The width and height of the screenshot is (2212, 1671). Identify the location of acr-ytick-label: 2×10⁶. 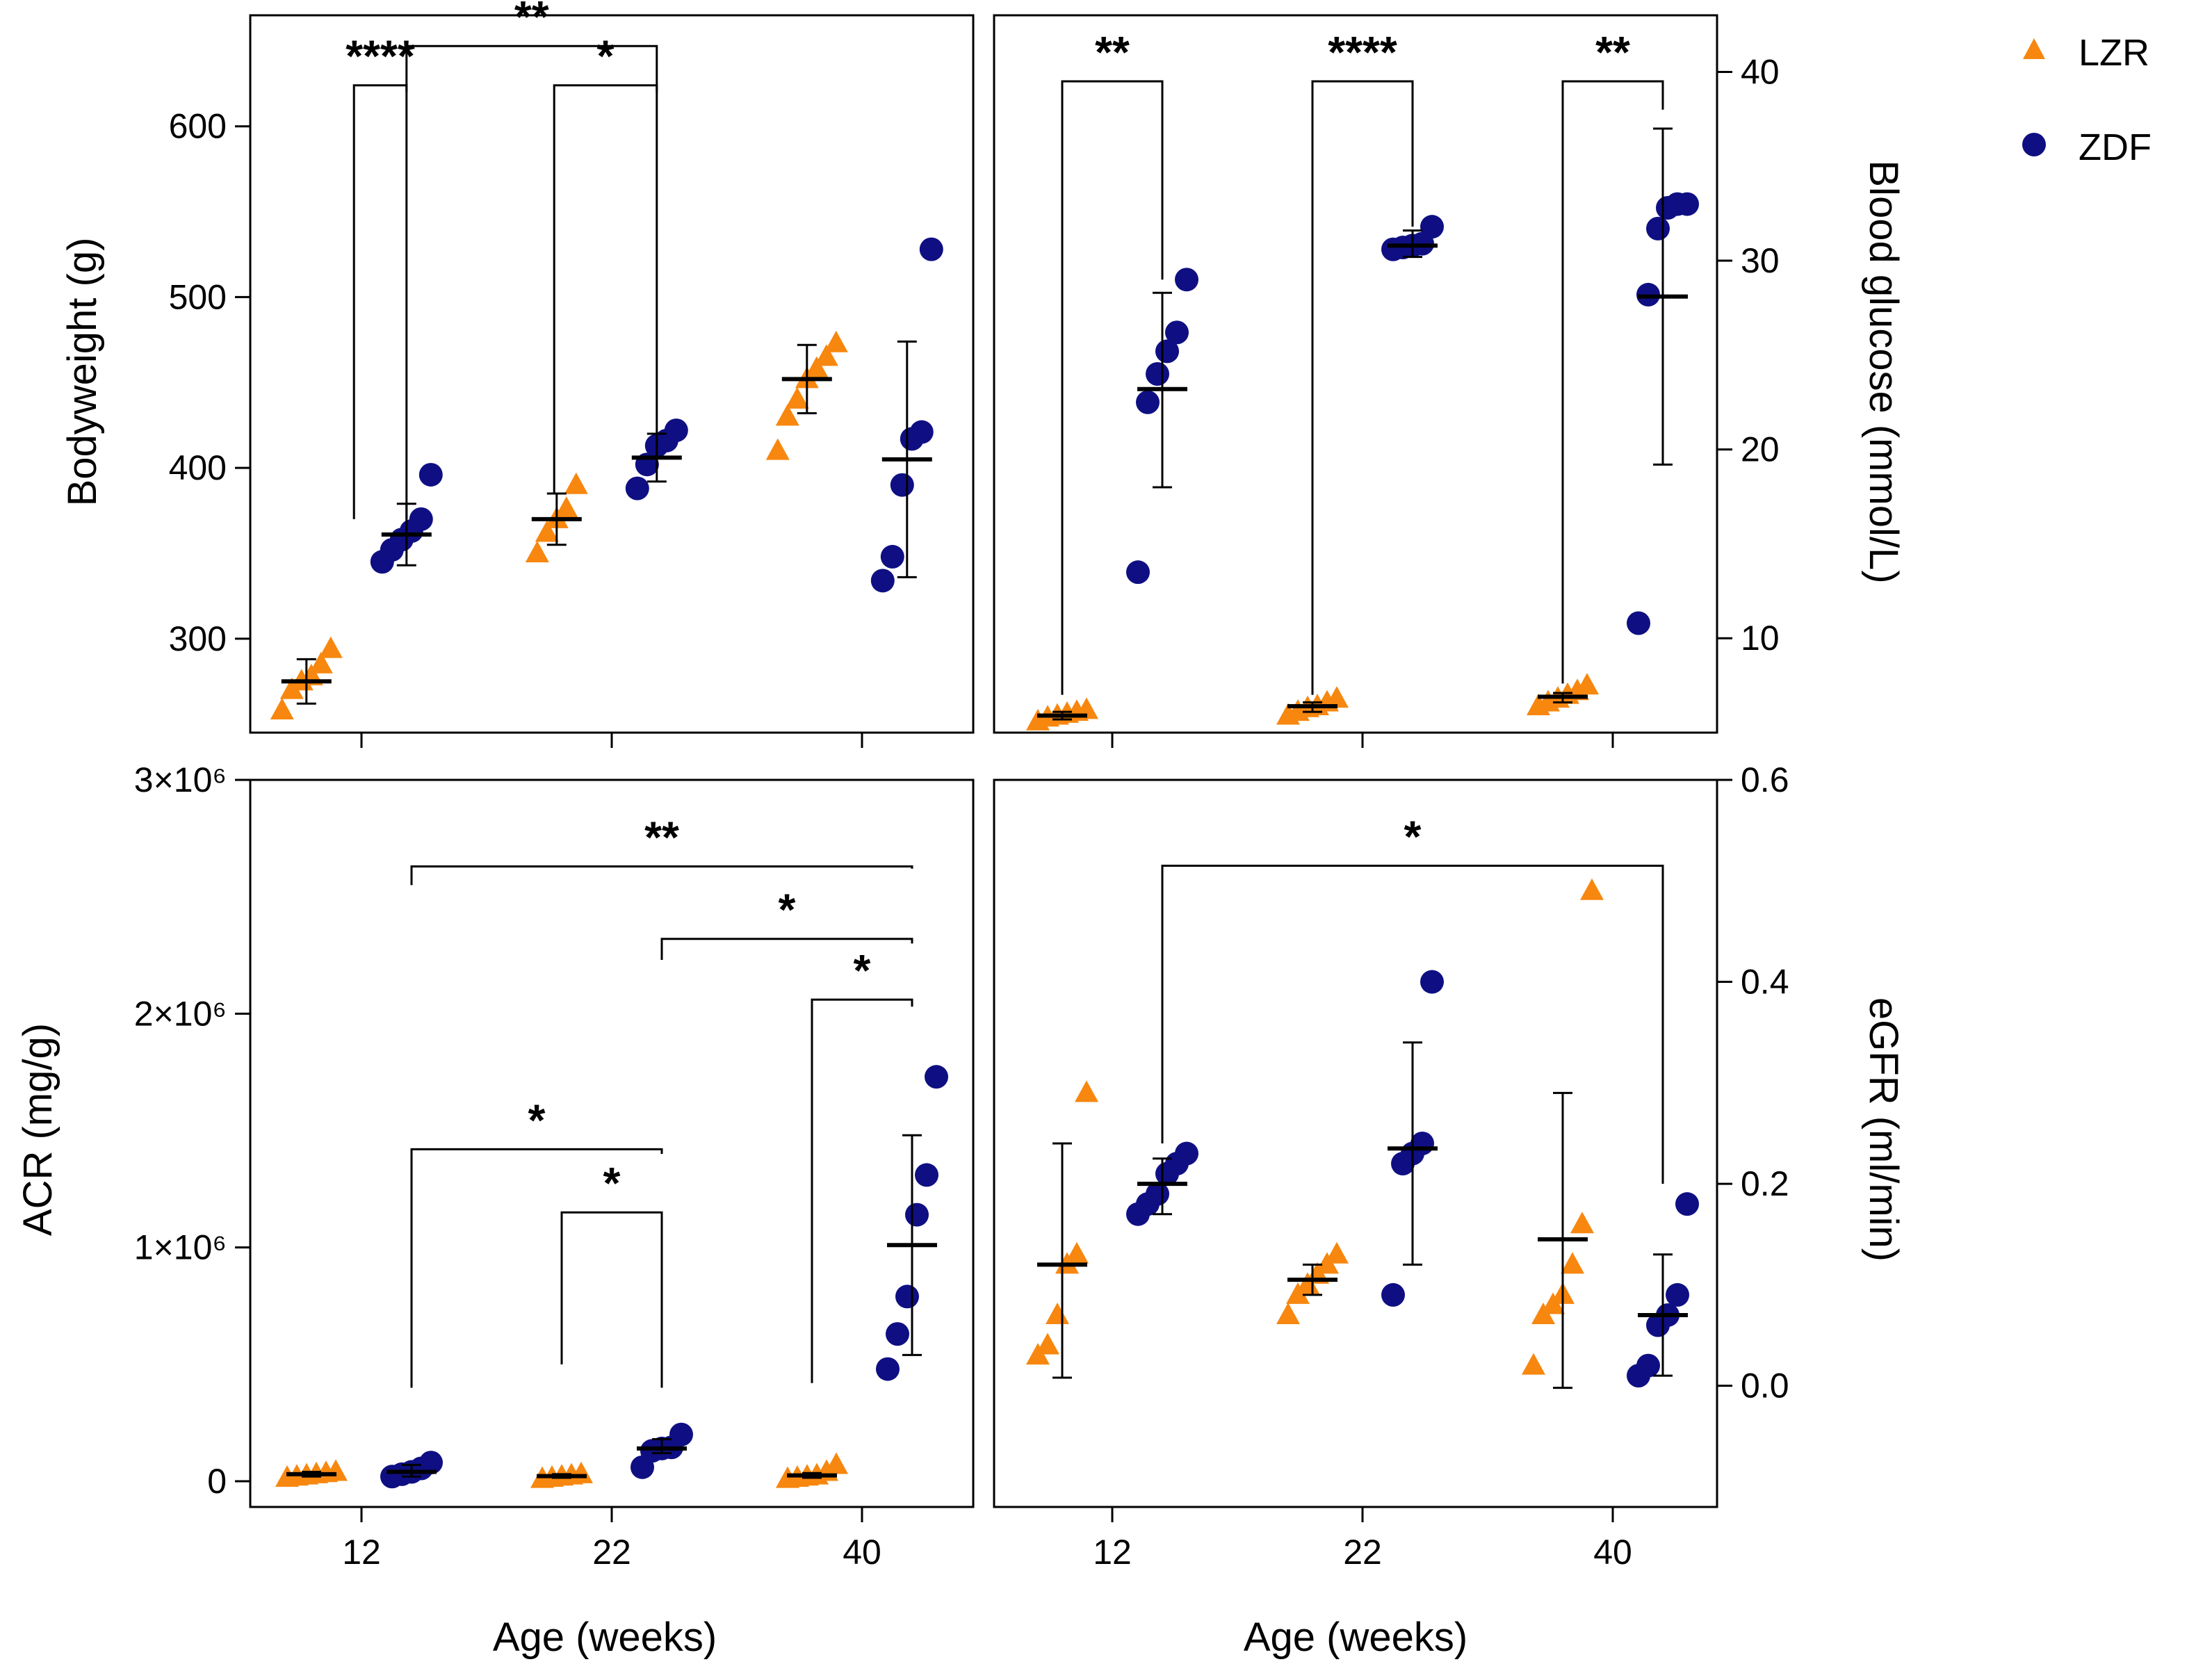
(180, 1014).